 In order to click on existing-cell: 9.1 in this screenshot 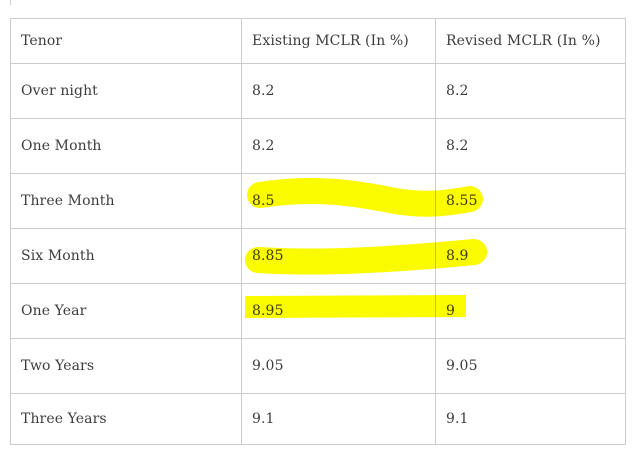, I will do `click(338, 419)`.